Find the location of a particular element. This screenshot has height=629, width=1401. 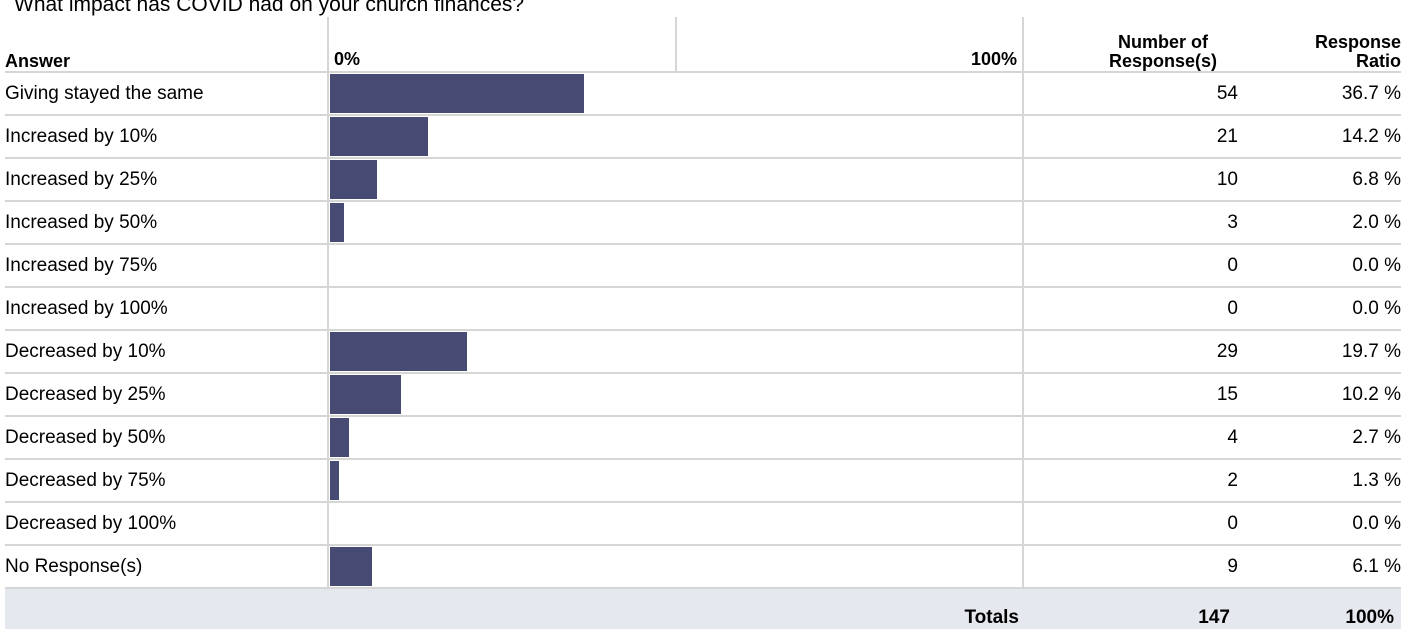

answer-label: Decreased by 10% is located at coordinates (166, 352).